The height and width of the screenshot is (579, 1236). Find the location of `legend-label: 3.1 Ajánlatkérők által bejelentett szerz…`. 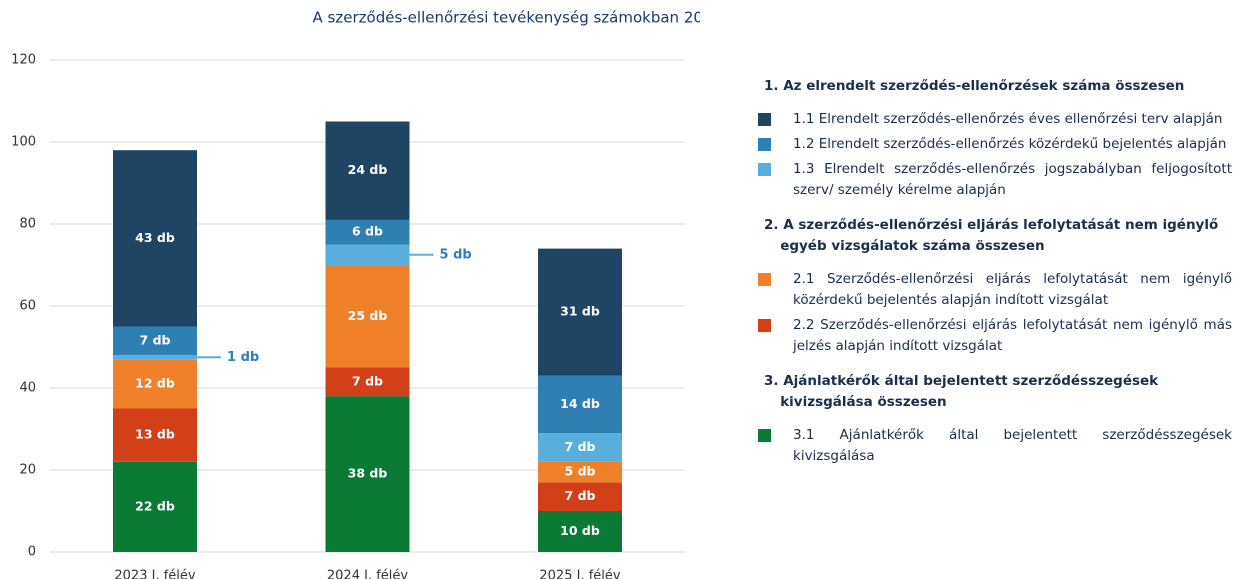

legend-label: 3.1 Ajánlatkérők által bejelentett szerz… is located at coordinates (1012, 445).